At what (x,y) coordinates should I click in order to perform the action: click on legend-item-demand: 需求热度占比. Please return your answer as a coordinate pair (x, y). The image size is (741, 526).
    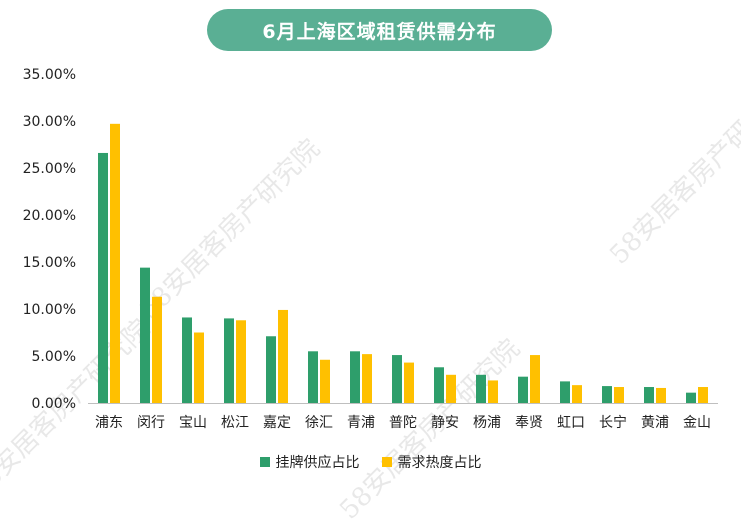
    Looking at the image, I should click on (431, 462).